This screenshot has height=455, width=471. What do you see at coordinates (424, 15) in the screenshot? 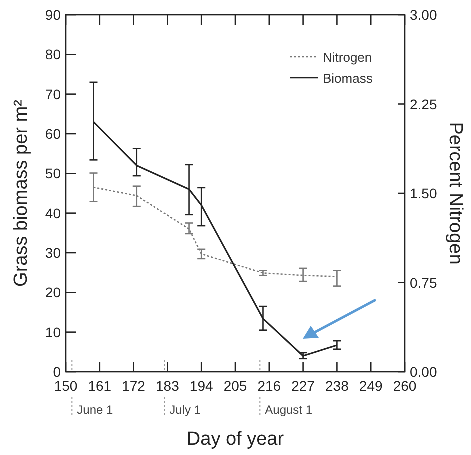
I see `y2-tick-label: 3.00` at bounding box center [424, 15].